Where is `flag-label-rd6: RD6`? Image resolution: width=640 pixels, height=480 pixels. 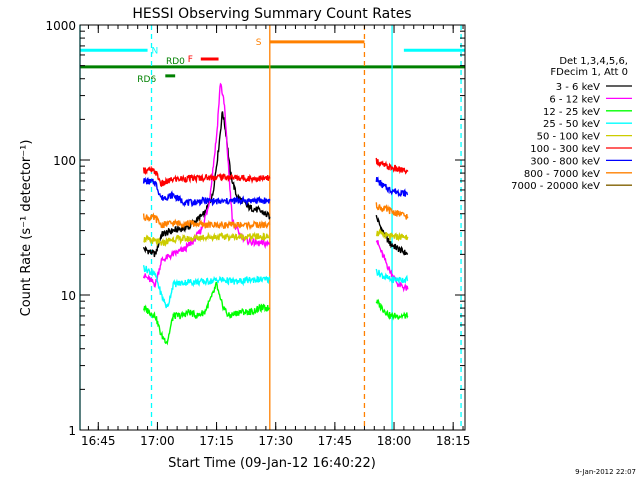
flag-label-rd6: RD6 is located at coordinates (146, 80).